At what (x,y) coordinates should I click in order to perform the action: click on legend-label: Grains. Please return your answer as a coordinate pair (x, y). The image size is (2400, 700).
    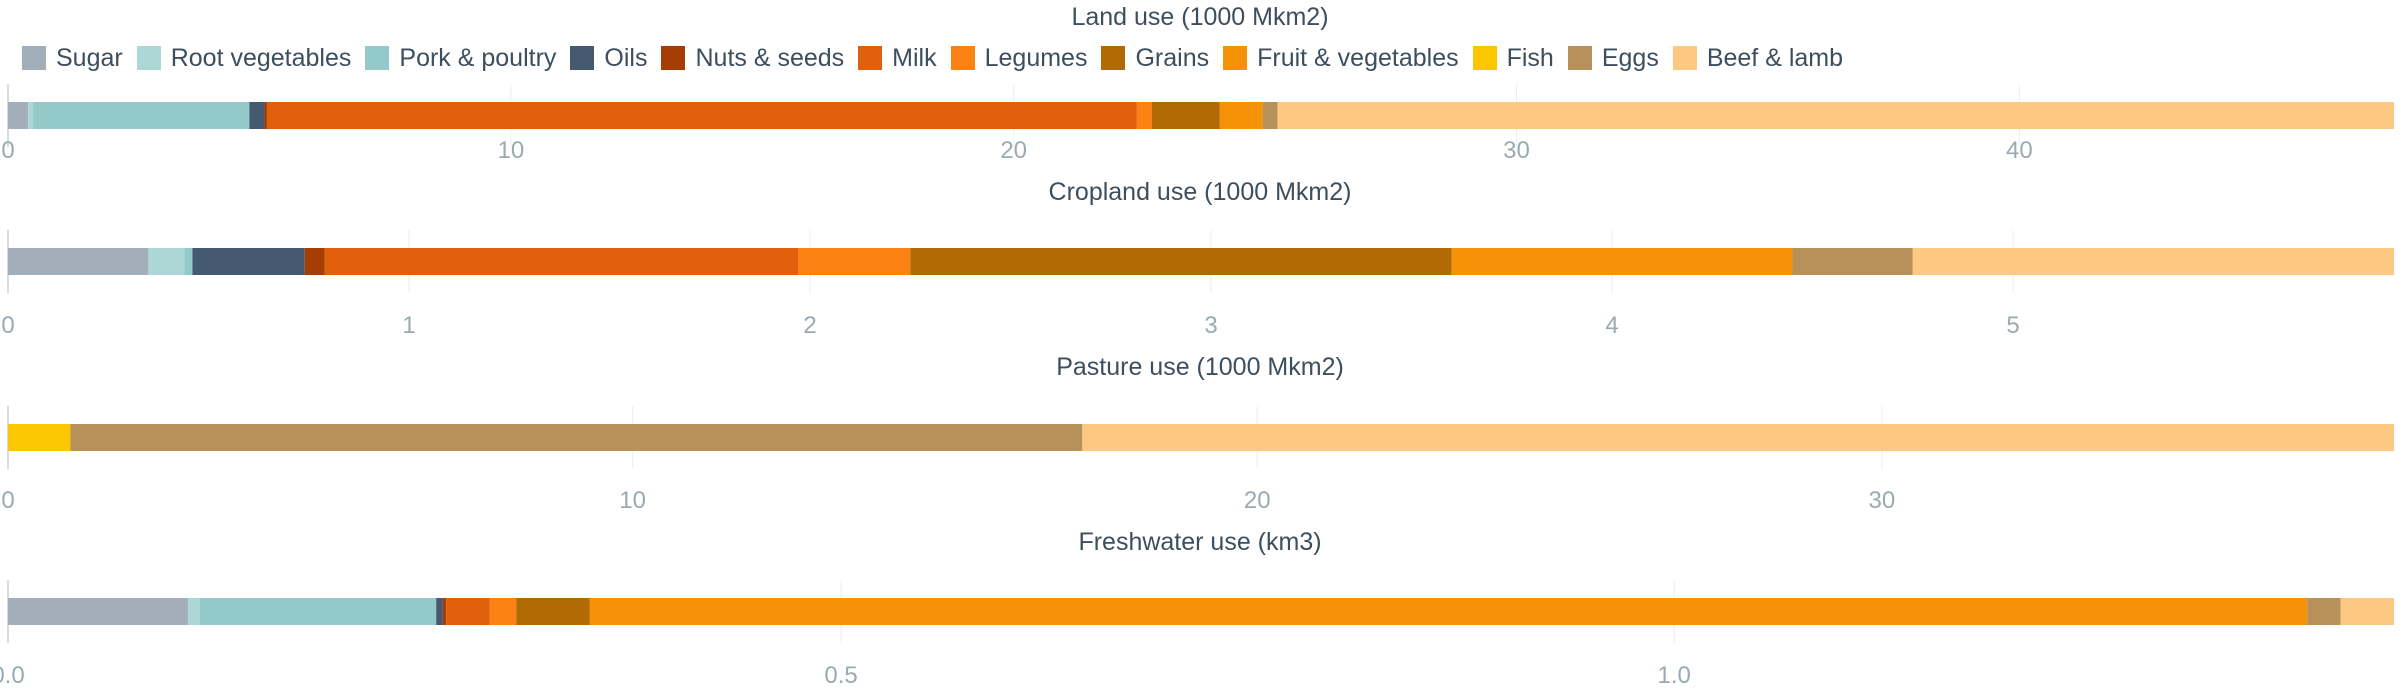
    Looking at the image, I should click on (1172, 57).